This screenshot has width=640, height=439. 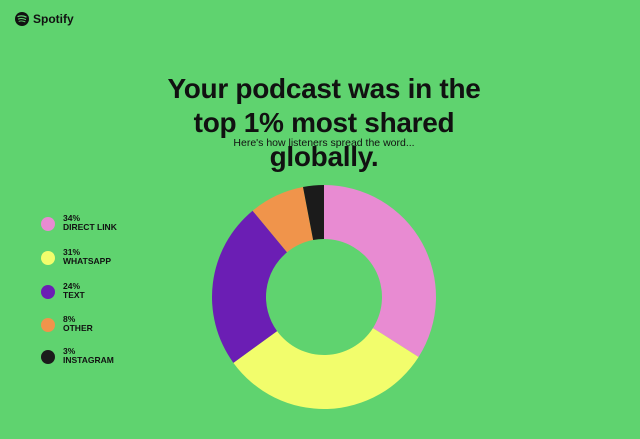 What do you see at coordinates (71, 218) in the screenshot?
I see `legend-value: 34%` at bounding box center [71, 218].